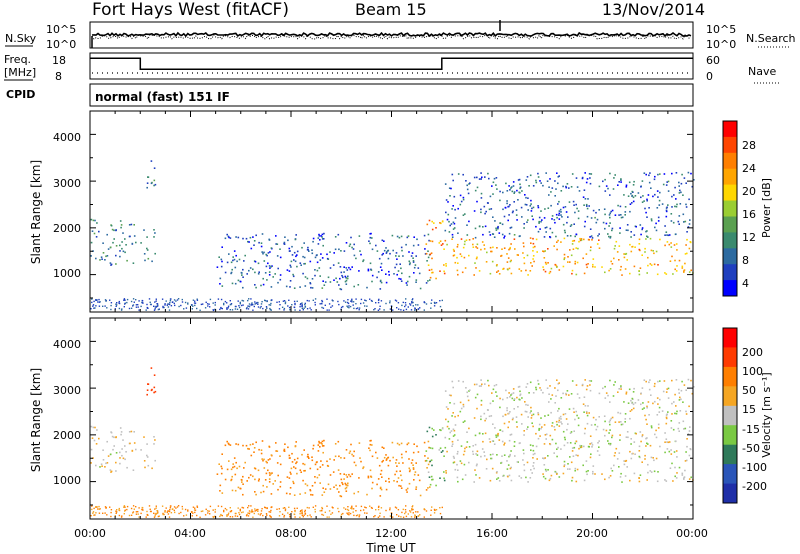  Describe the element at coordinates (67, 228) in the screenshot. I see `power-ytick-2000: 2000` at that location.